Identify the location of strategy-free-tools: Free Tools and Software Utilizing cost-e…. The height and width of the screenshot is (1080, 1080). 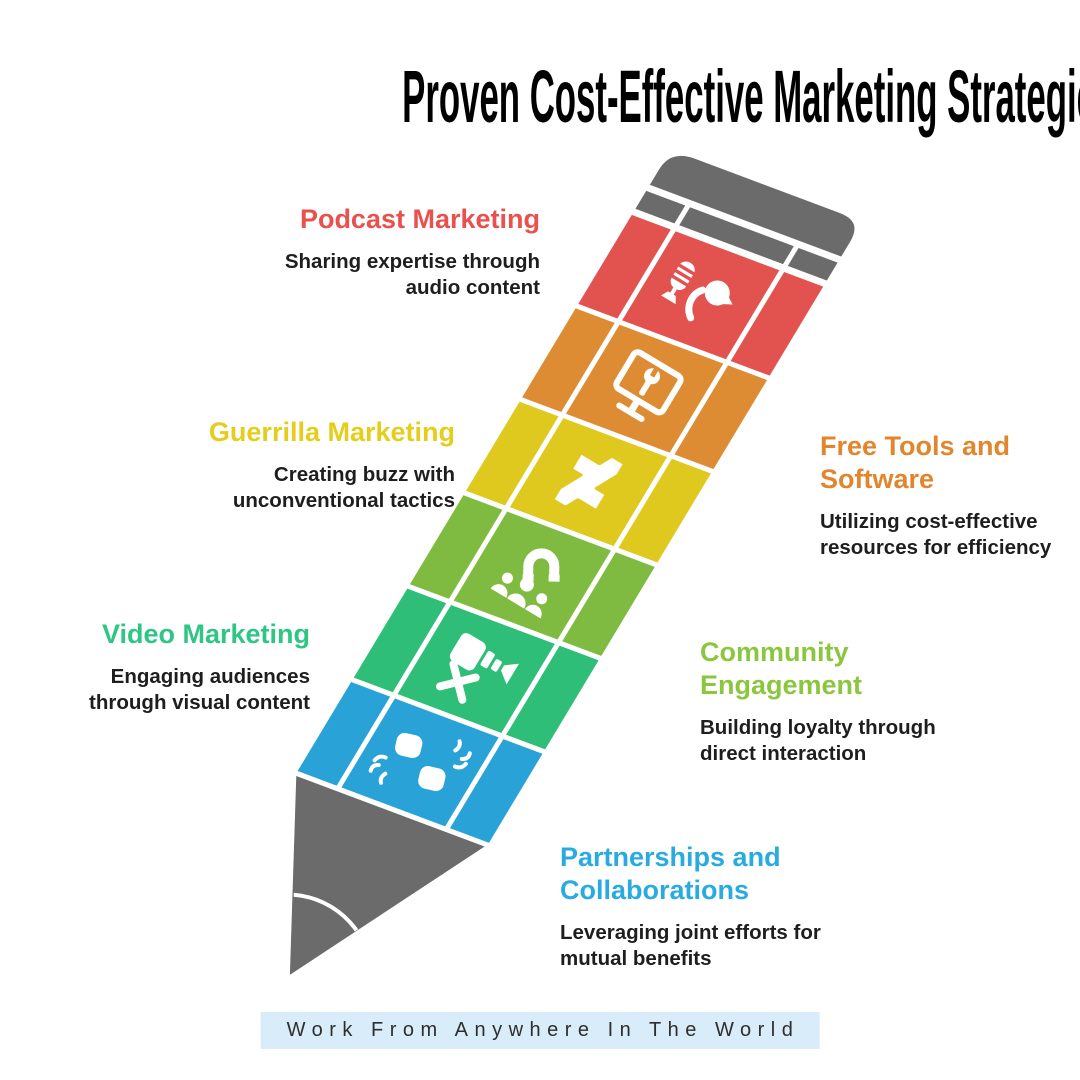
(950, 495).